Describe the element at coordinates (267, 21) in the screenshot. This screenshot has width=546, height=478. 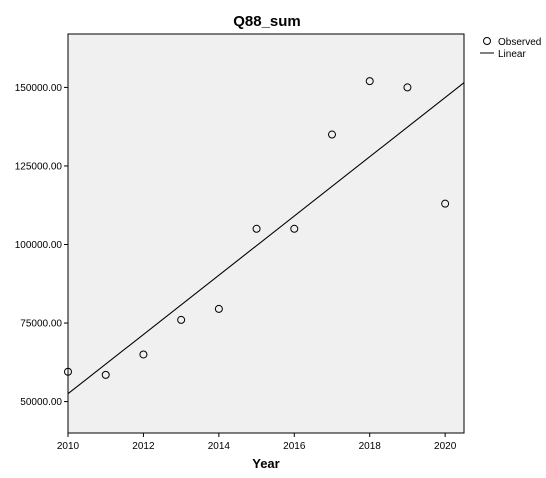
I see `chart-title: Q88_sum` at that location.